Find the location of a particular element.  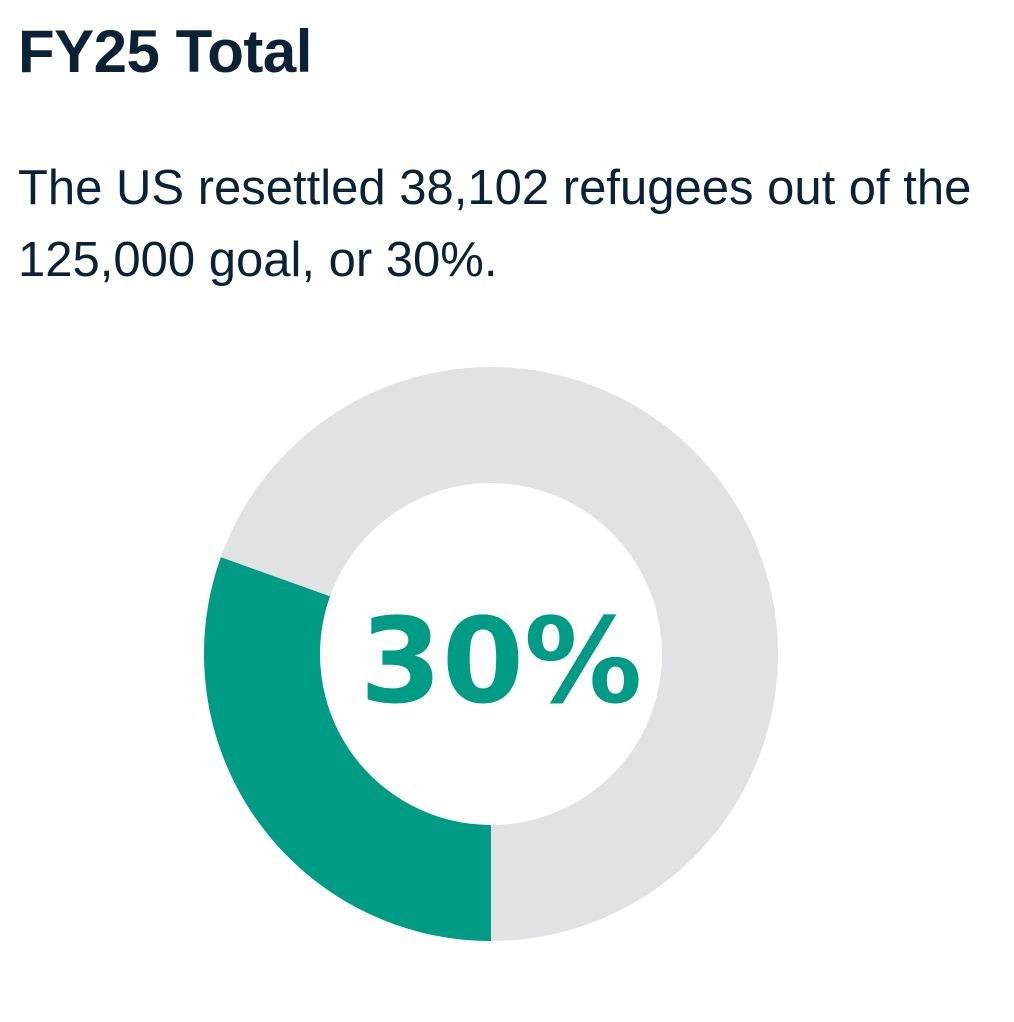

chart-title: FY25 Total is located at coordinates (165, 51).